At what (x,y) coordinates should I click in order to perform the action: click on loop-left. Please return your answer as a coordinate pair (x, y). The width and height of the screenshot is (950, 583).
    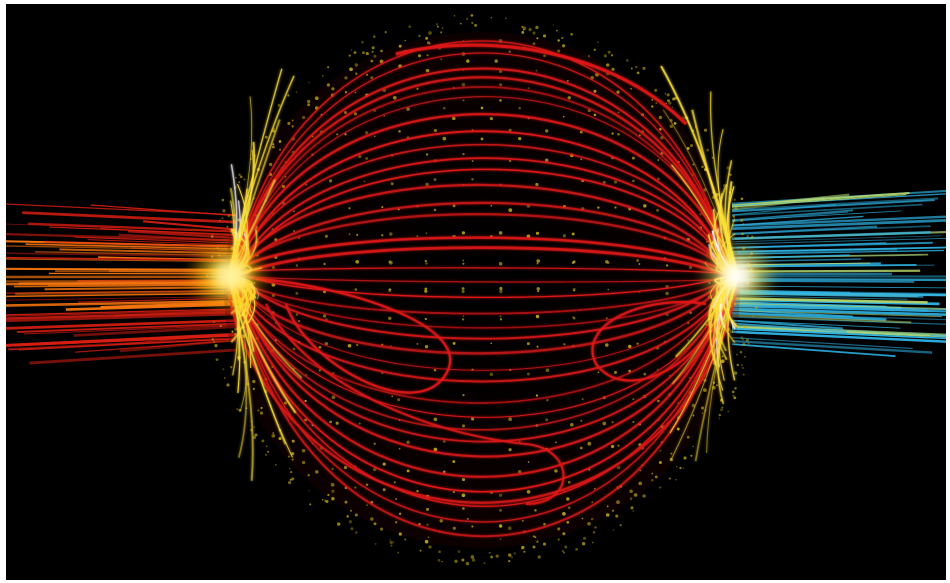
    Looking at the image, I should click on (353, 335).